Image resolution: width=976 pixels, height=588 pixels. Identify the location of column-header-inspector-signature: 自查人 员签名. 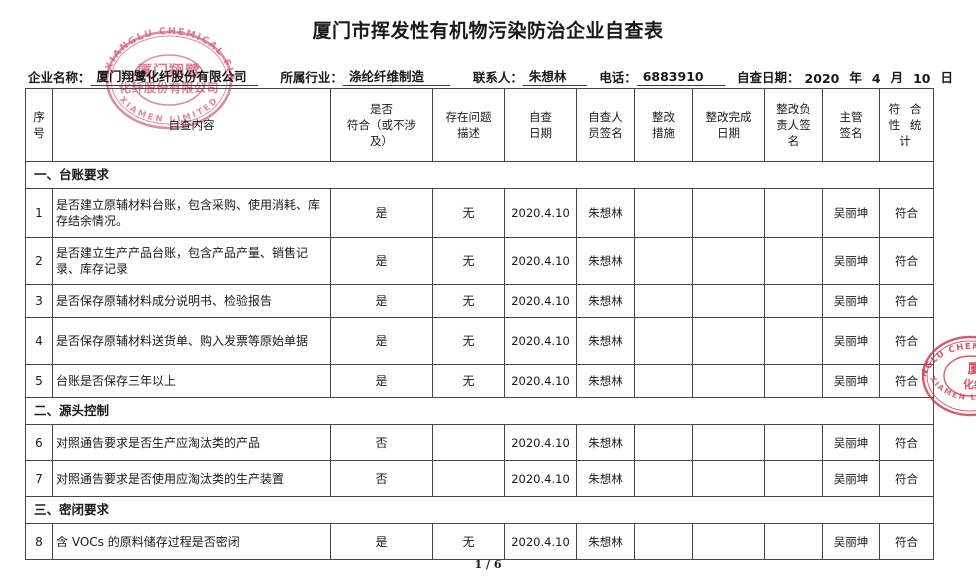
(605, 125).